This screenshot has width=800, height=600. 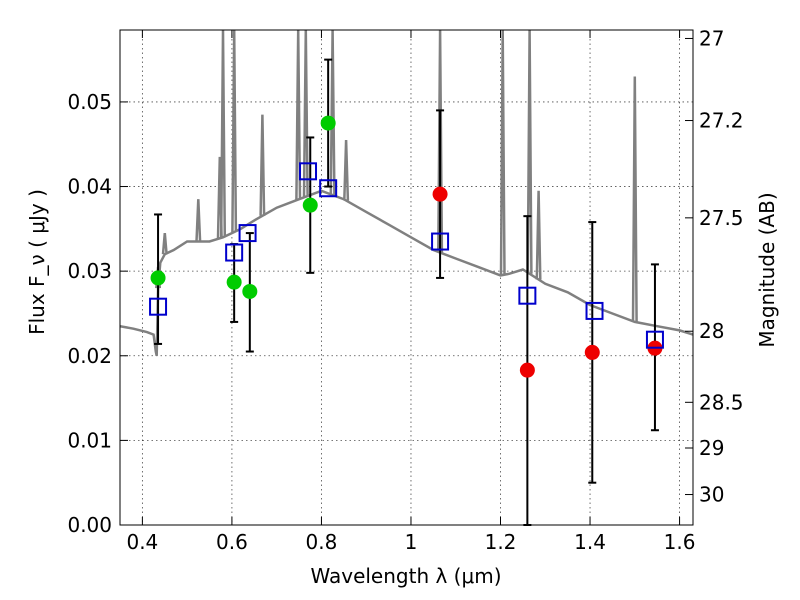 I want to click on x-tick-label: 1.2, so click(x=501, y=542).